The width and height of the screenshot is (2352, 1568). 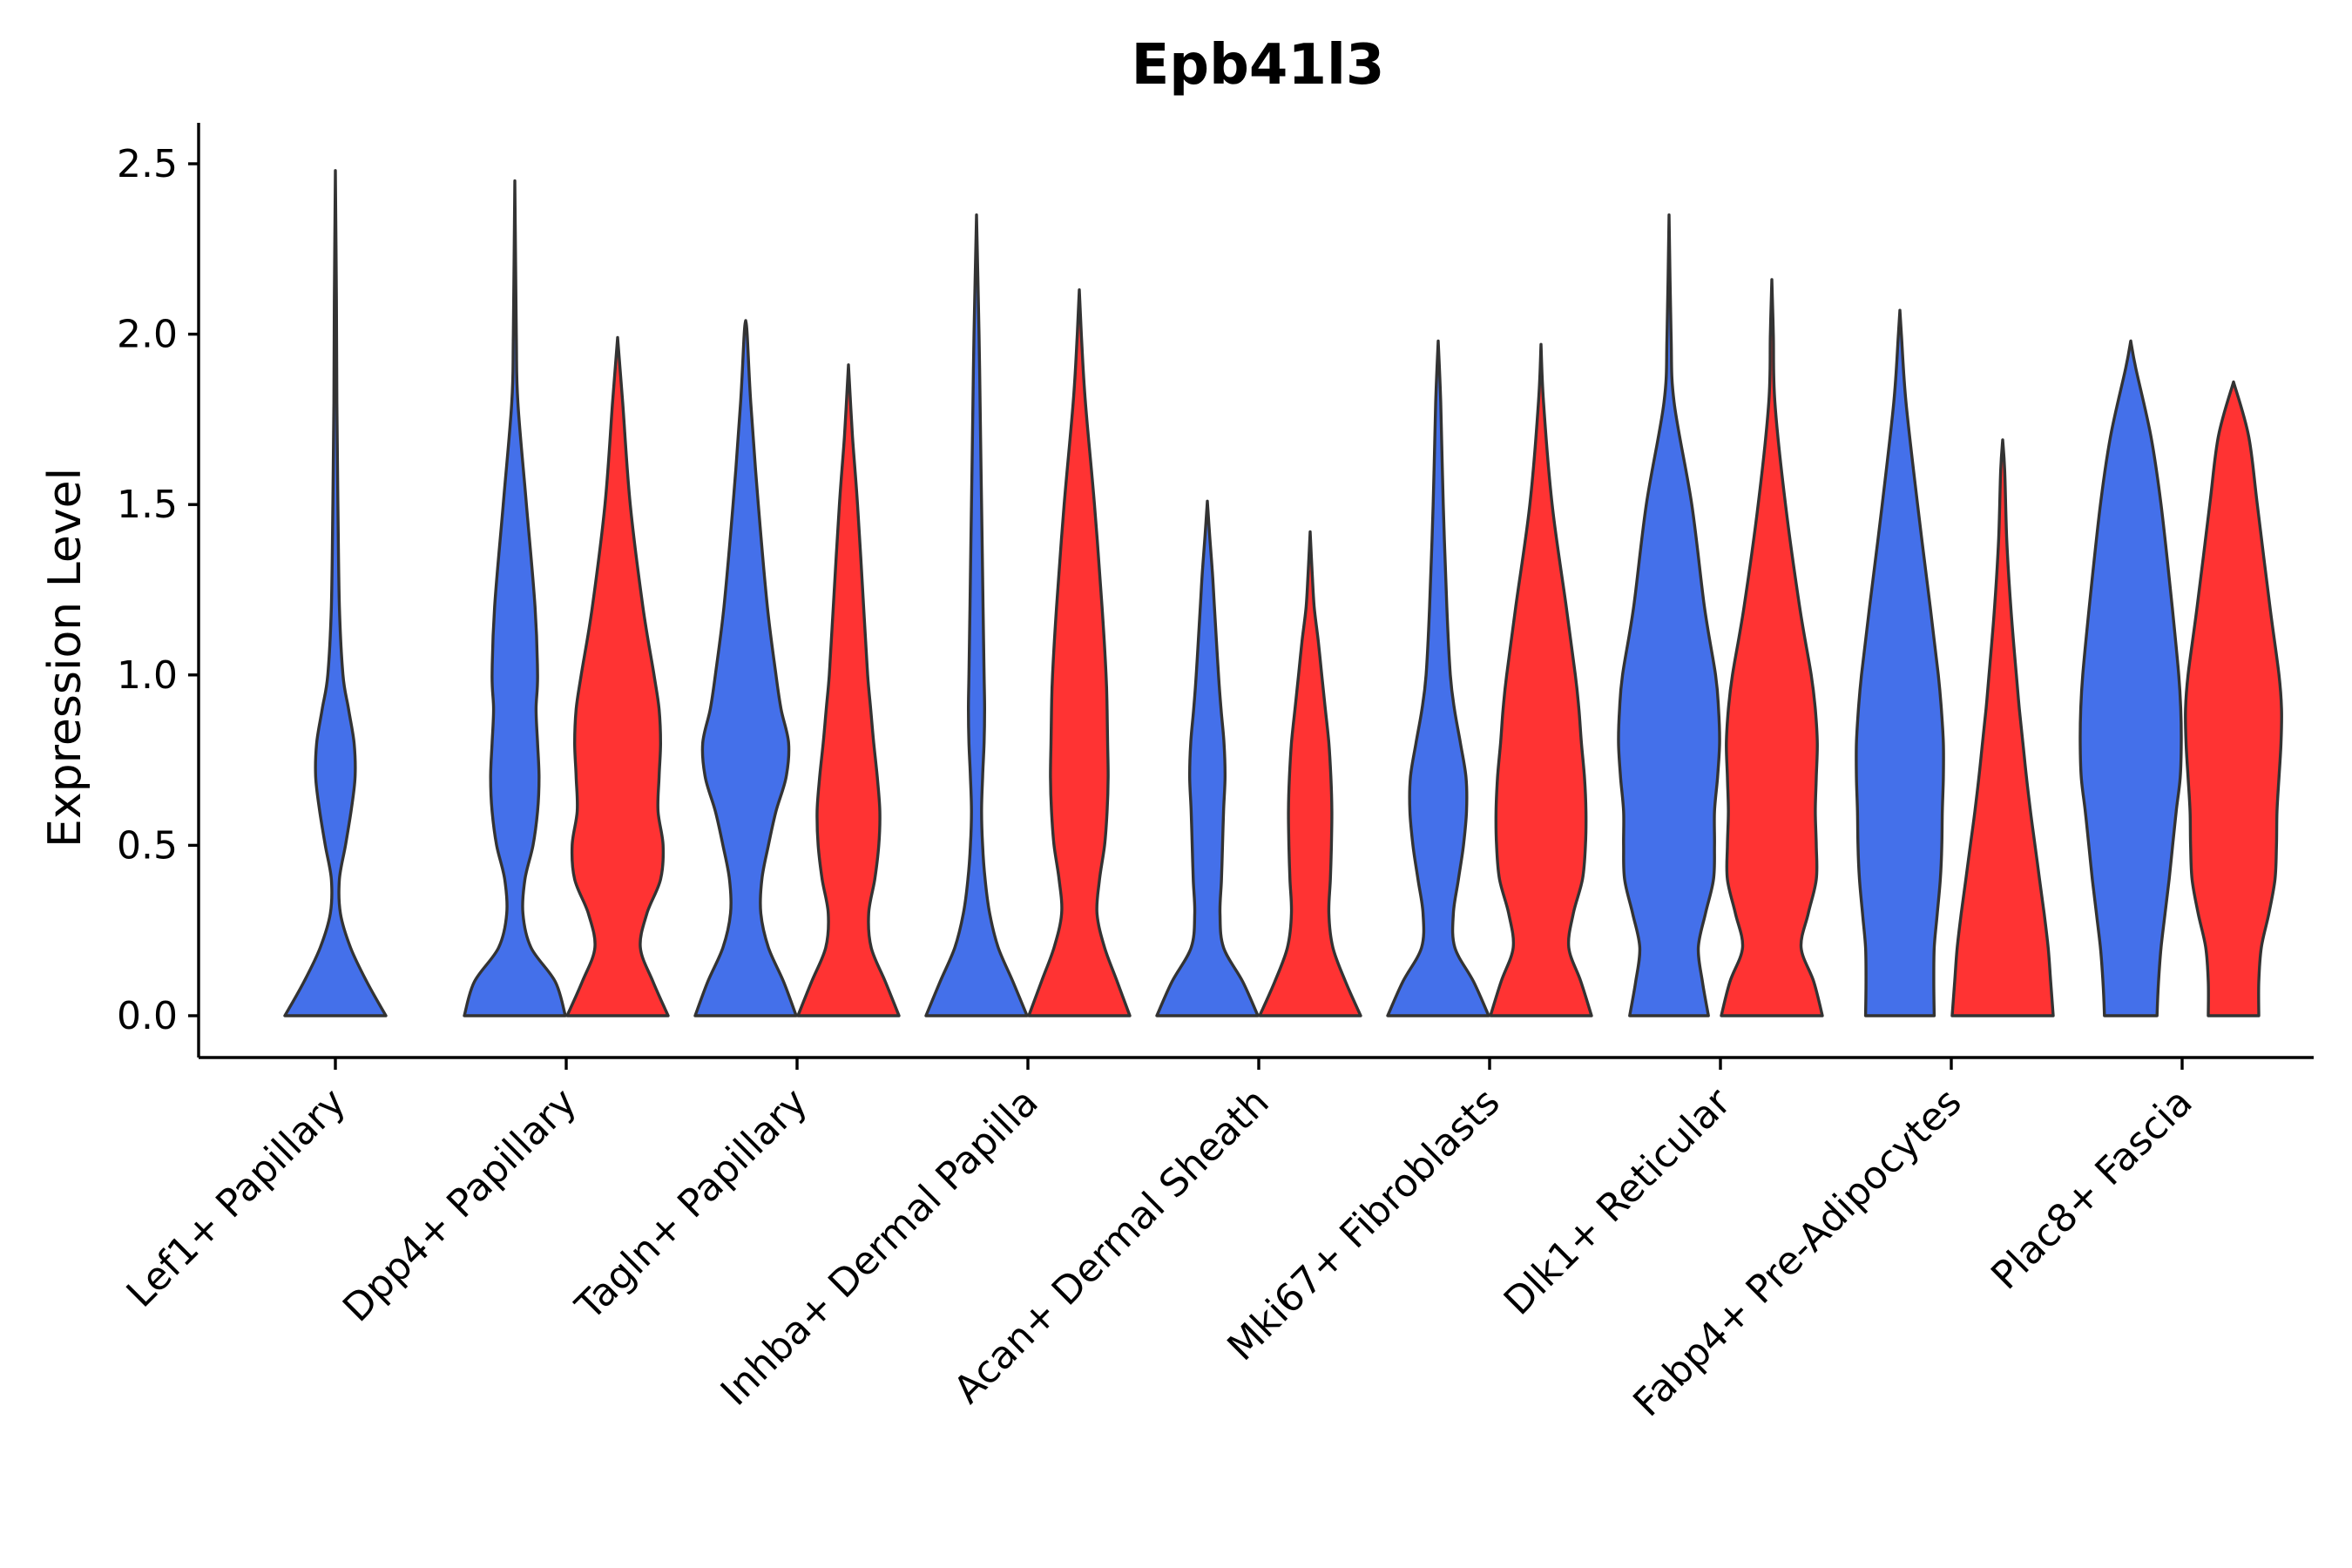 What do you see at coordinates (2130, 678) in the screenshot?
I see `violin-group1-plac8-fascia` at bounding box center [2130, 678].